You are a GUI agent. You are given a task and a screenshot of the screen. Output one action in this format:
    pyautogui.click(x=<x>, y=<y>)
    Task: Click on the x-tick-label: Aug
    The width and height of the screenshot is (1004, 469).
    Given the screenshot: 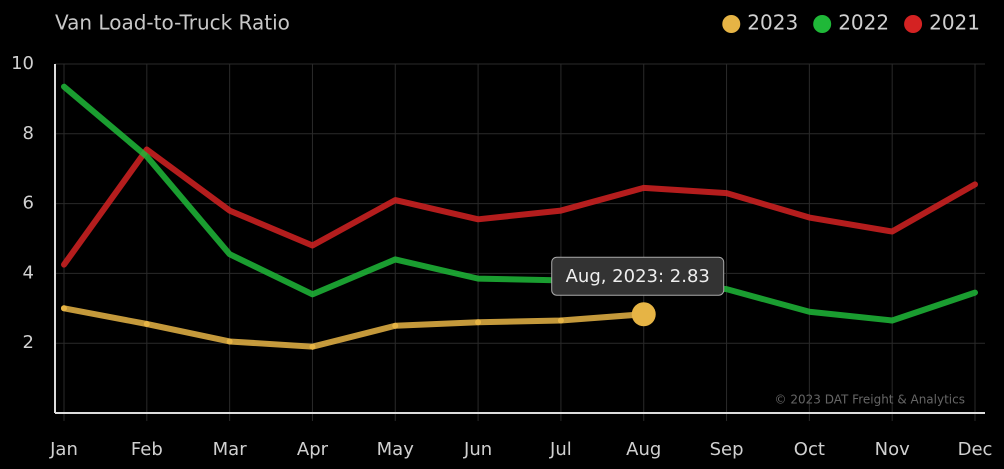 What is the action you would take?
    pyautogui.click(x=643, y=449)
    